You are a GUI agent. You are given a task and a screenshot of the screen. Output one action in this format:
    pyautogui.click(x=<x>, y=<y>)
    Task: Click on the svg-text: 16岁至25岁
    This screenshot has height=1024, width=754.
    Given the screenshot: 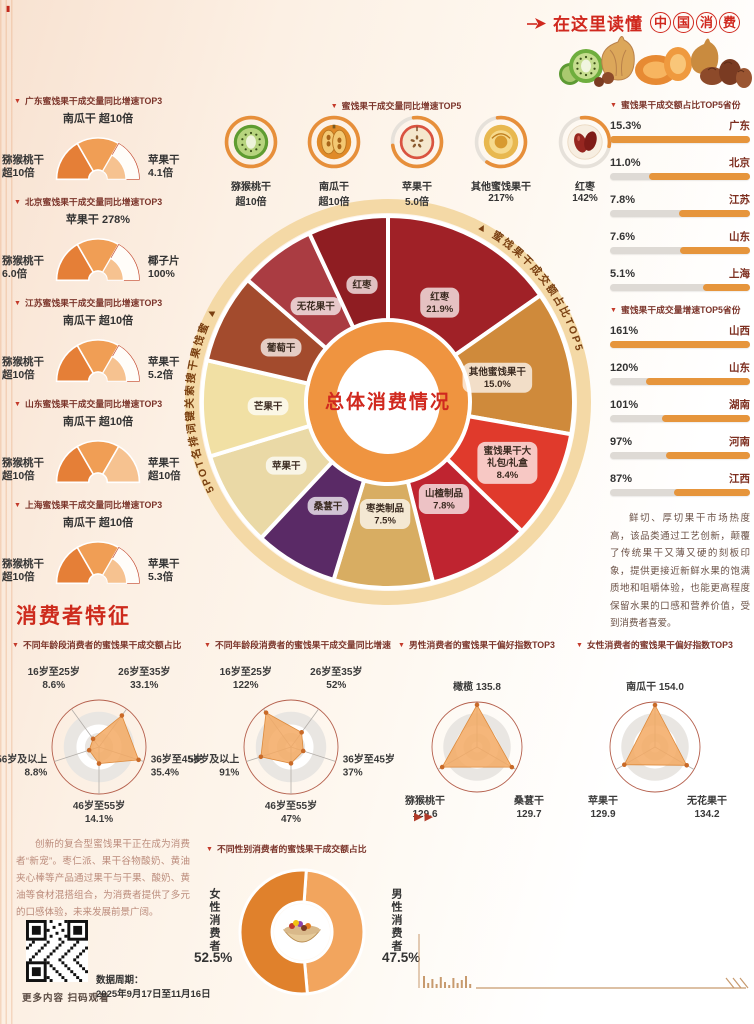 What is the action you would take?
    pyautogui.click(x=54, y=671)
    